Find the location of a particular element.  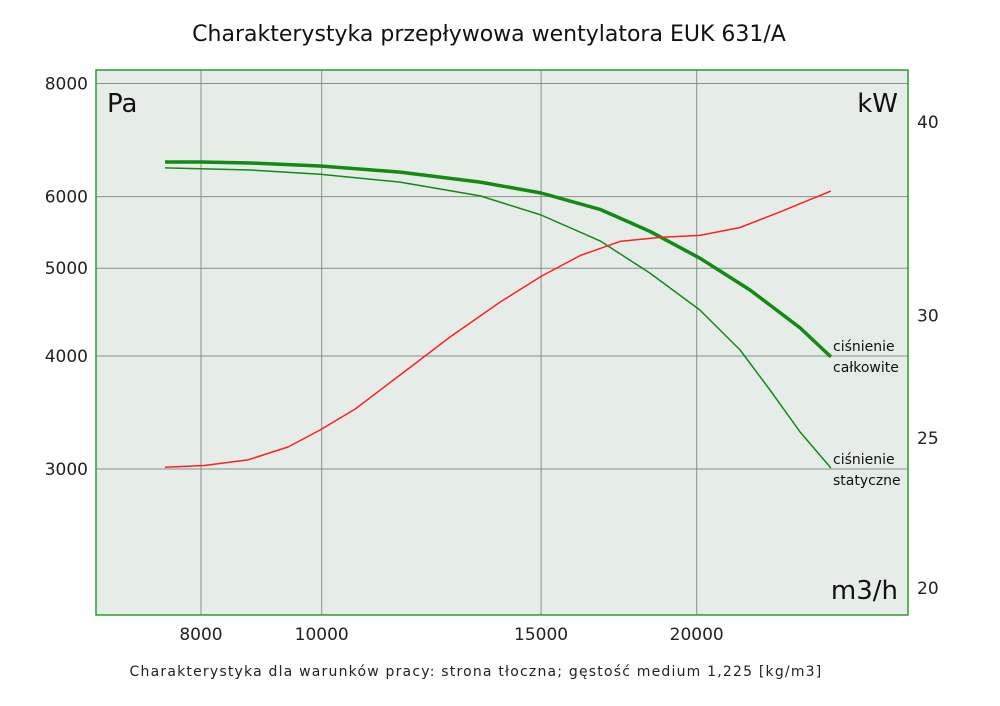

label-total-pressure-1: ciśnienie is located at coordinates (864, 347).